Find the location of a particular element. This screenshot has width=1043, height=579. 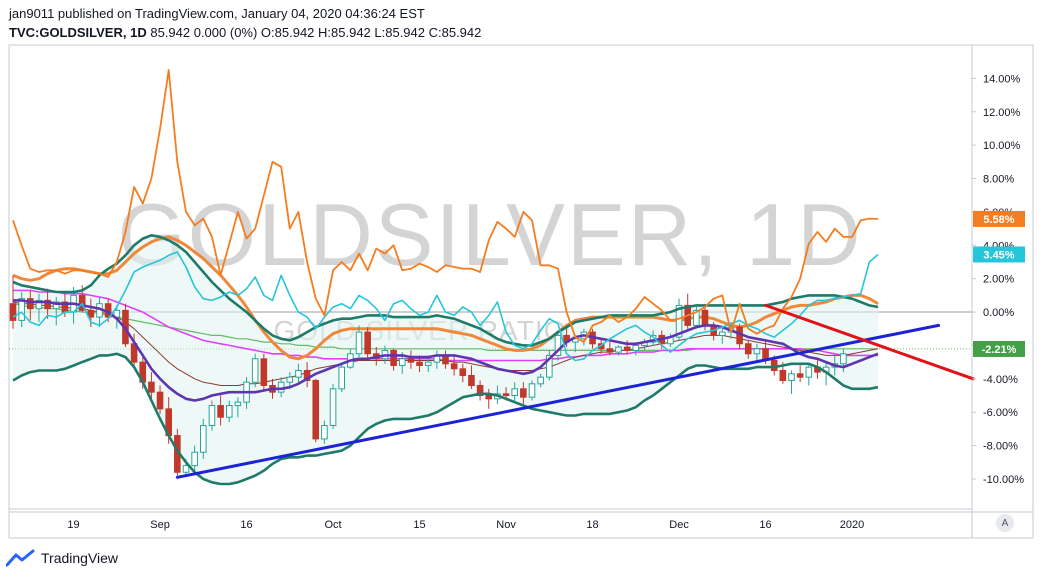

trendline-resistance is located at coordinates (869, 342).